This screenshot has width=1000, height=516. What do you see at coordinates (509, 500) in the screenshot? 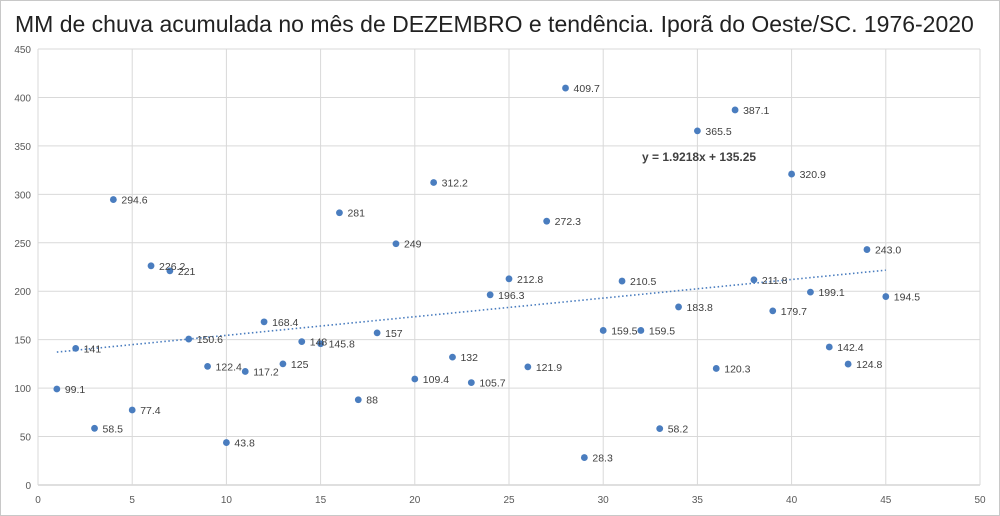
I see `x-tick-label: 25` at bounding box center [509, 500].